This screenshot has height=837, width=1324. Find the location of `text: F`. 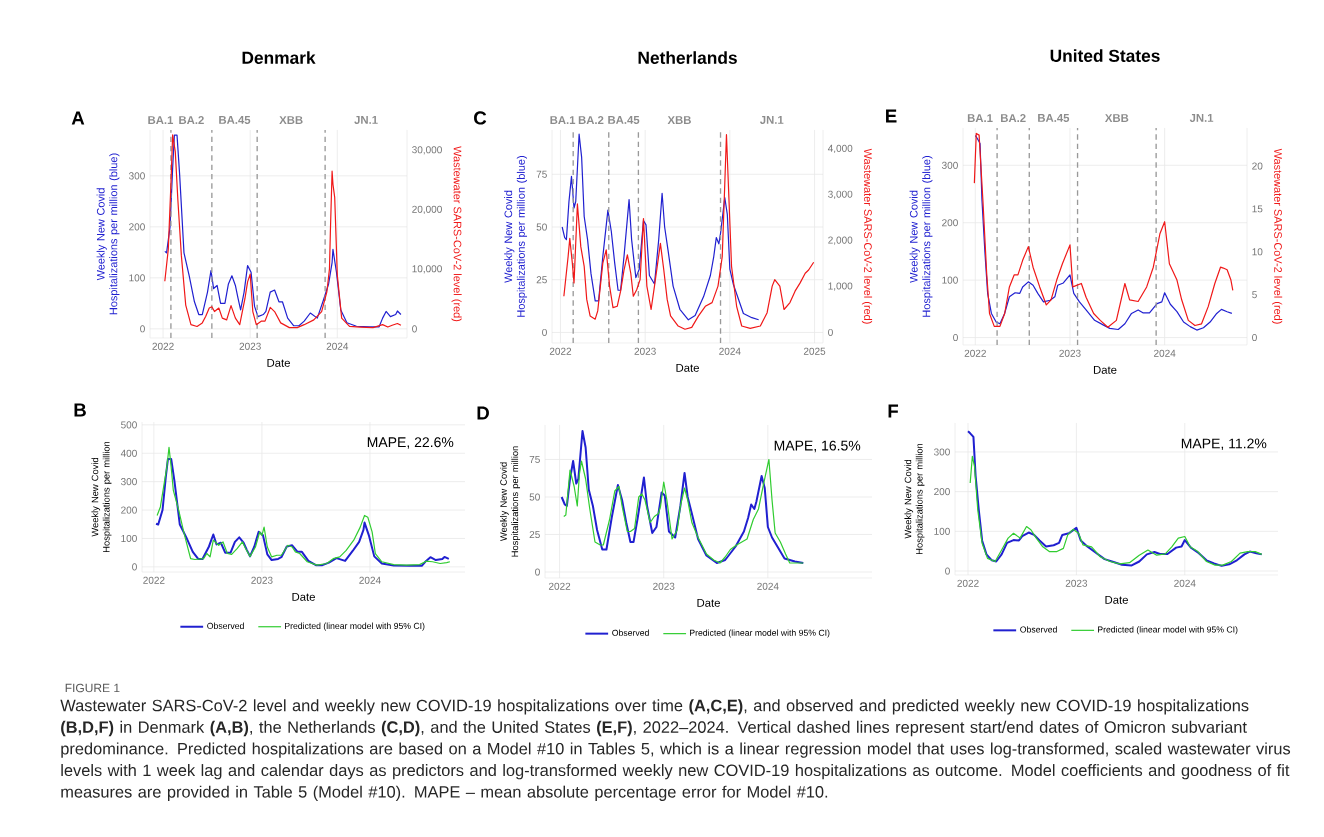

text: F is located at coordinates (893, 411).